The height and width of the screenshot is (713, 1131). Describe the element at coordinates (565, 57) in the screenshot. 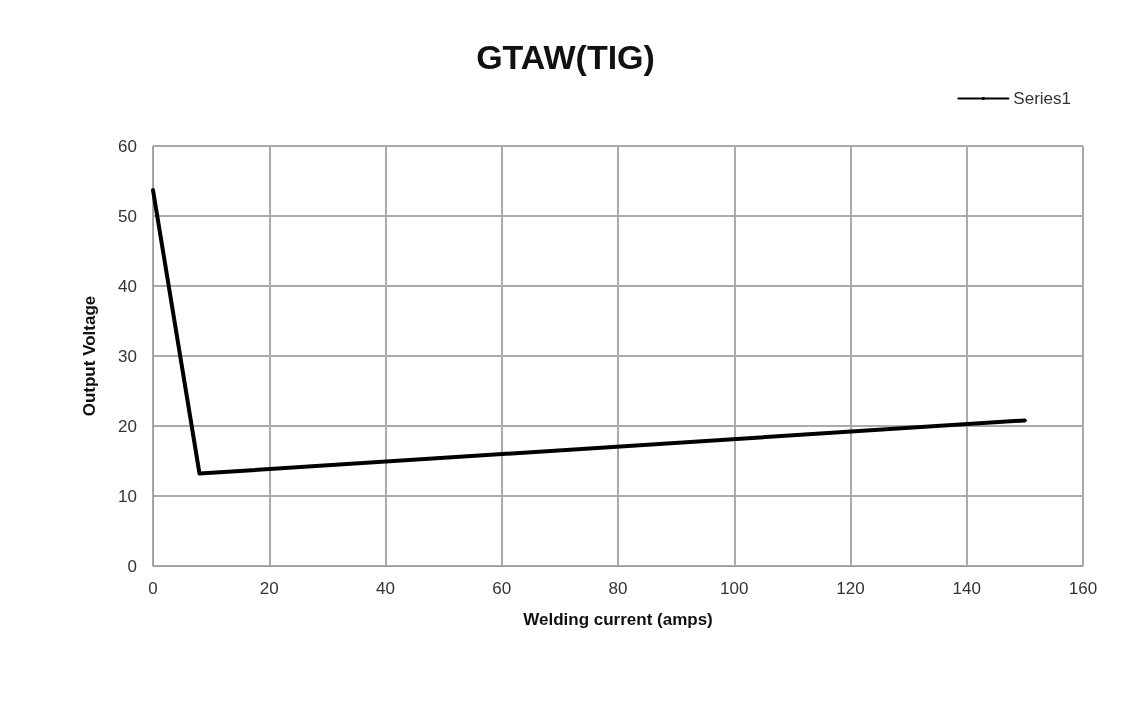

I see `chart-title: GTAW(TIG)` at that location.